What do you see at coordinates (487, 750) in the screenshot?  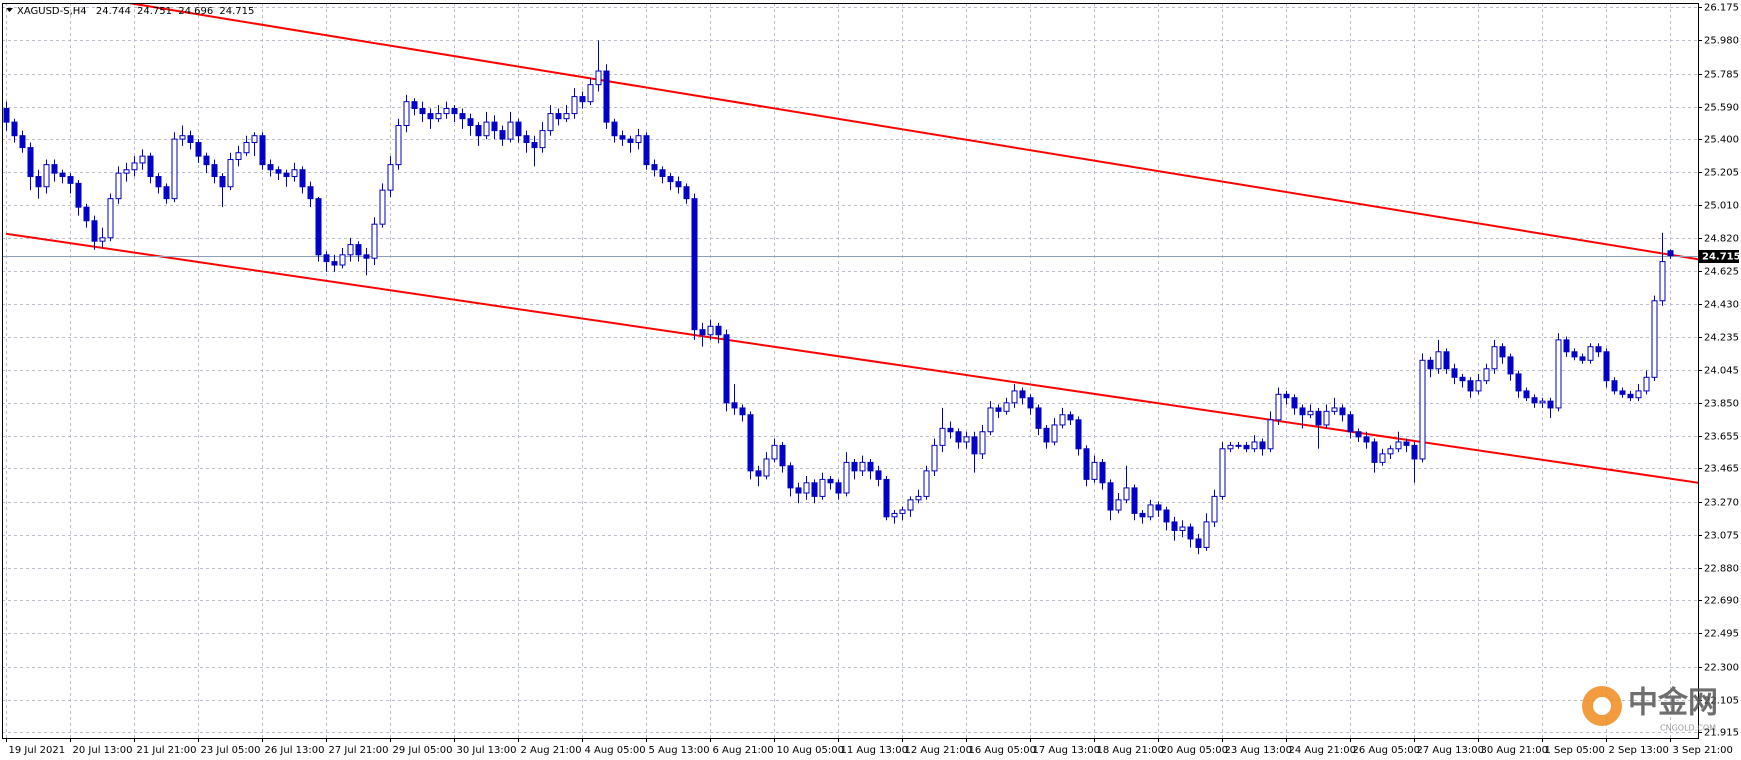 I see `x-tick-label: 30 Jul 13:00` at bounding box center [487, 750].